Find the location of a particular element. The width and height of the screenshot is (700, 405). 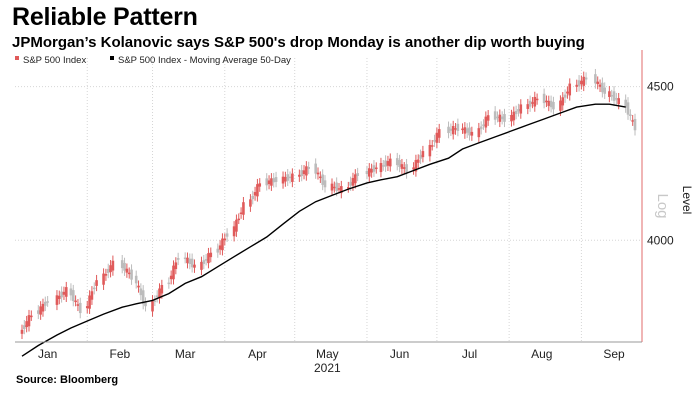

x-tick-label: Aug is located at coordinates (541, 354).